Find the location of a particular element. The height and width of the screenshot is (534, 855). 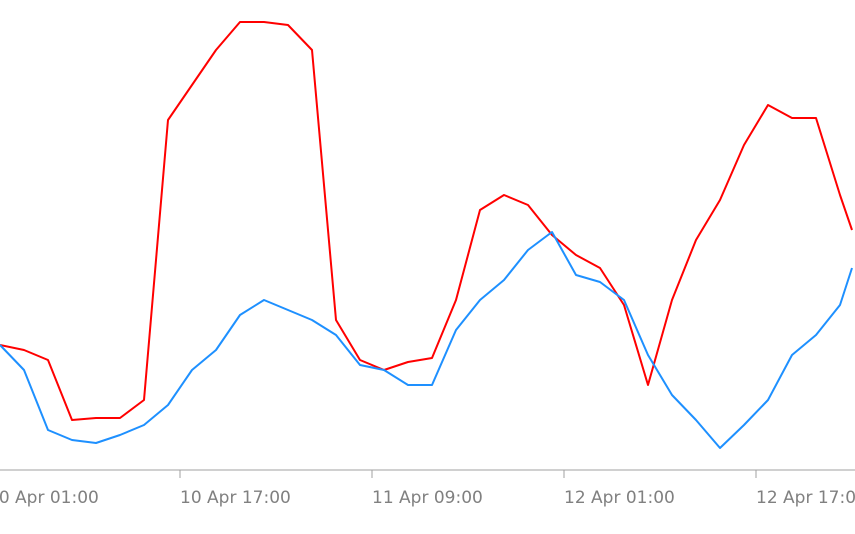

x-tick-label: 11 Apr 09:00 is located at coordinates (427, 498).